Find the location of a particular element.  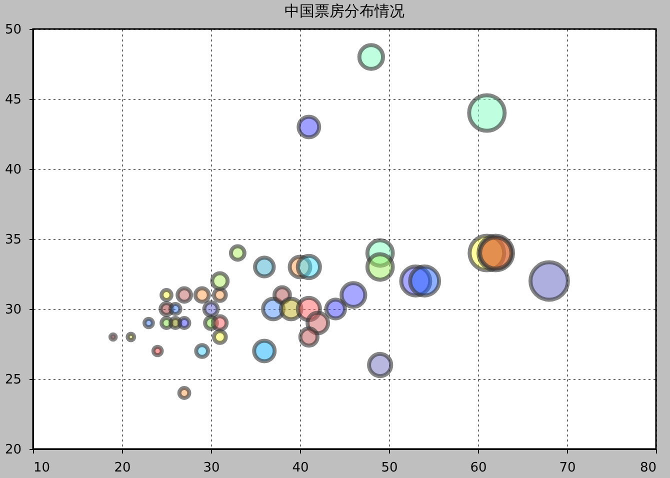

x-tick-label: 40 is located at coordinates (300, 468).